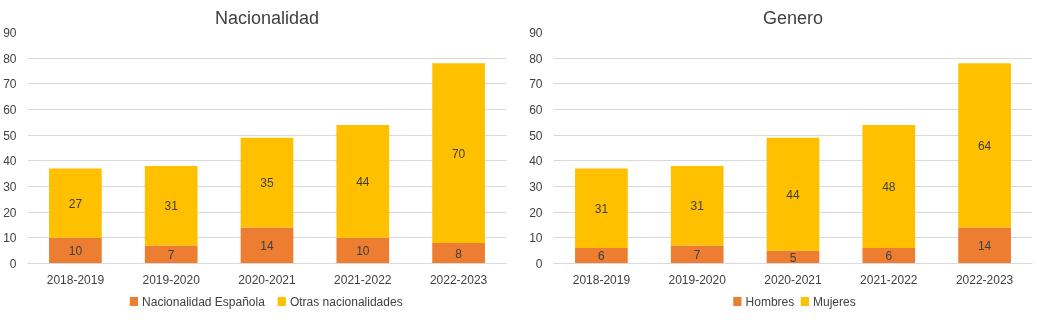 Image resolution: width=1060 pixels, height=320 pixels. Describe the element at coordinates (834, 301) in the screenshot. I see `legend-label: Mujeres` at that location.